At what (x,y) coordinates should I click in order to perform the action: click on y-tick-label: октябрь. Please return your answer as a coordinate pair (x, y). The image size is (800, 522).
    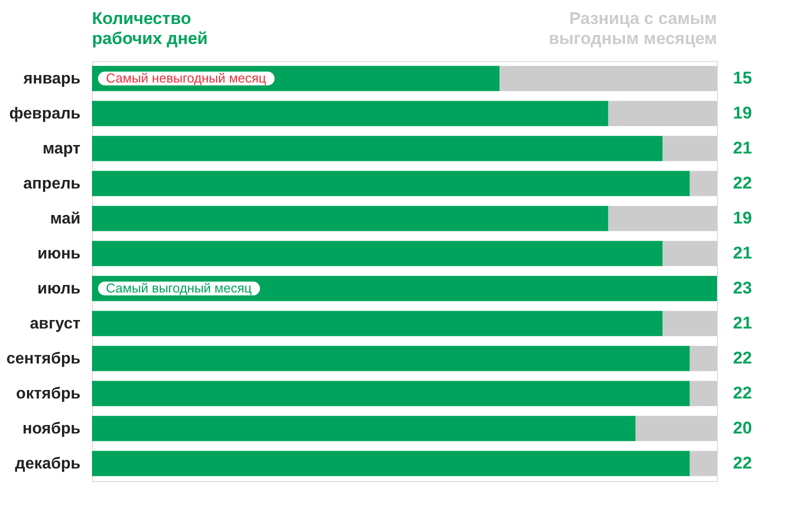
    Looking at the image, I should click on (48, 394).